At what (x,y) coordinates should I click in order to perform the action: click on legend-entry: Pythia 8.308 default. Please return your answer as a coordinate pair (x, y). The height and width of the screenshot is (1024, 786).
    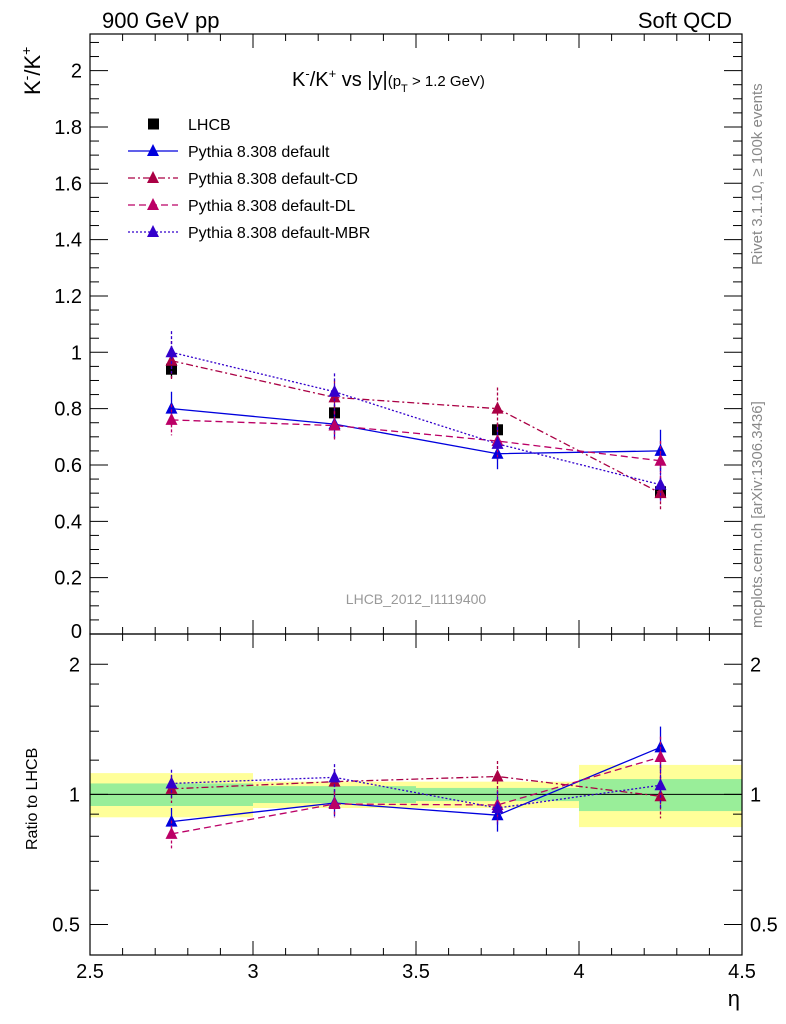
    Looking at the image, I should click on (229, 152).